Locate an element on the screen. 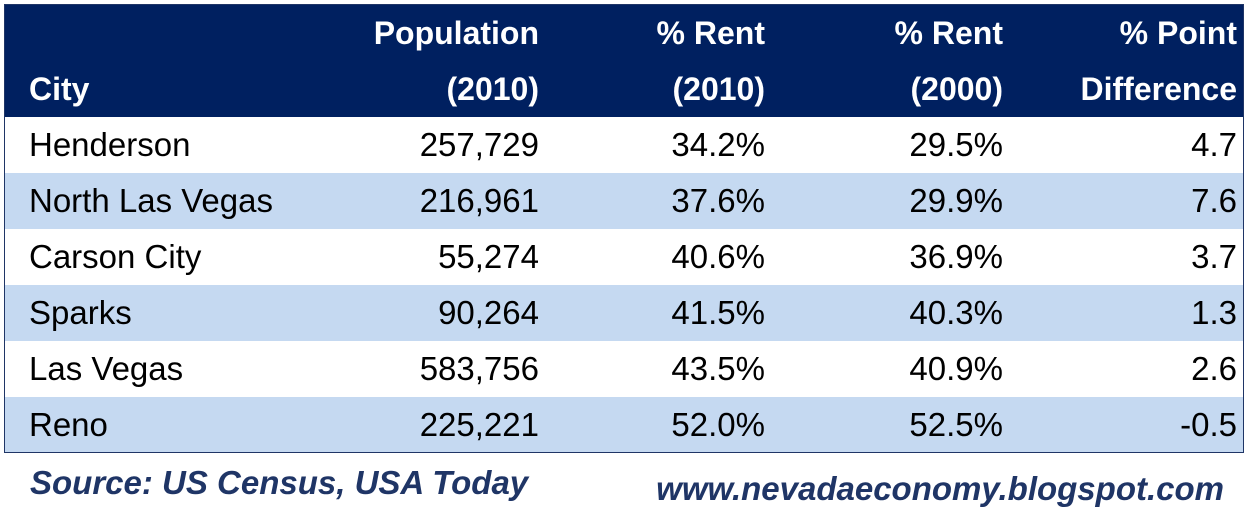  cell-point-difference: 2.6 is located at coordinates (1214, 368).